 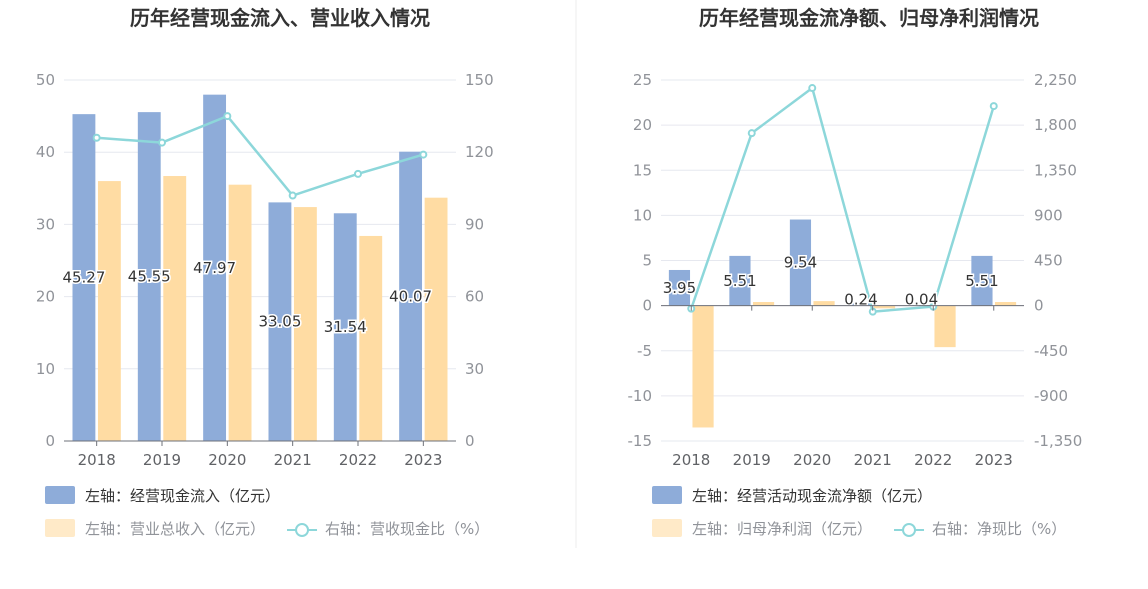 What do you see at coordinates (999, 529) in the screenshot?
I see `legend-label: 右轴：净现比（%）` at bounding box center [999, 529].